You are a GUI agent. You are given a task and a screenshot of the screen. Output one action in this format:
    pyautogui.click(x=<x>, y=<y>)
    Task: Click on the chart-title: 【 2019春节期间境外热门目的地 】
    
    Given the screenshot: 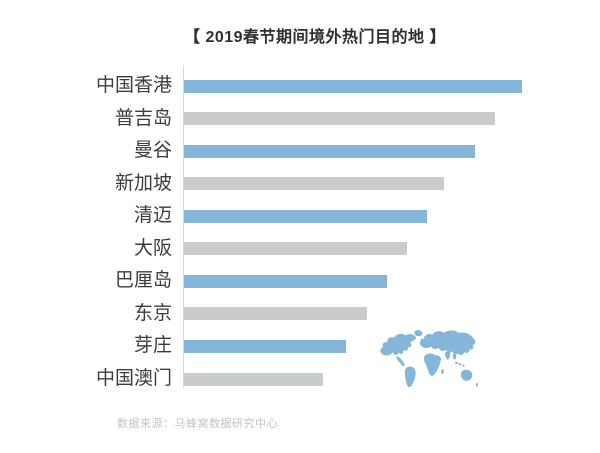 What is the action you would take?
    pyautogui.click(x=315, y=37)
    